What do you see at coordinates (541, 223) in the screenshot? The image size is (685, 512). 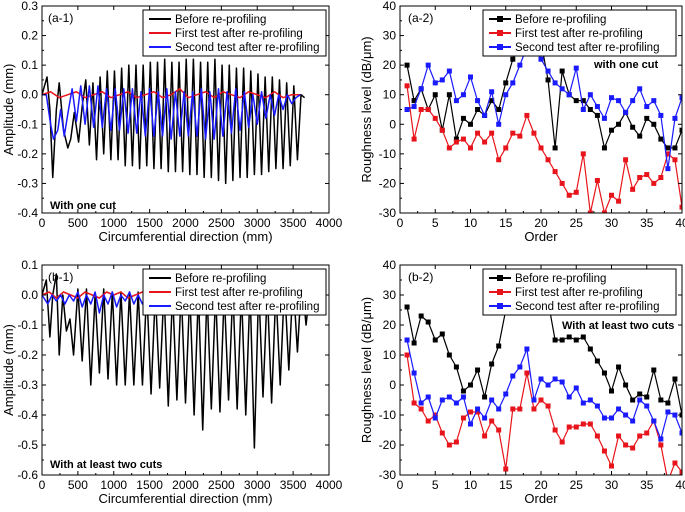 I see `x-tick-label: 20` at bounding box center [541, 223].